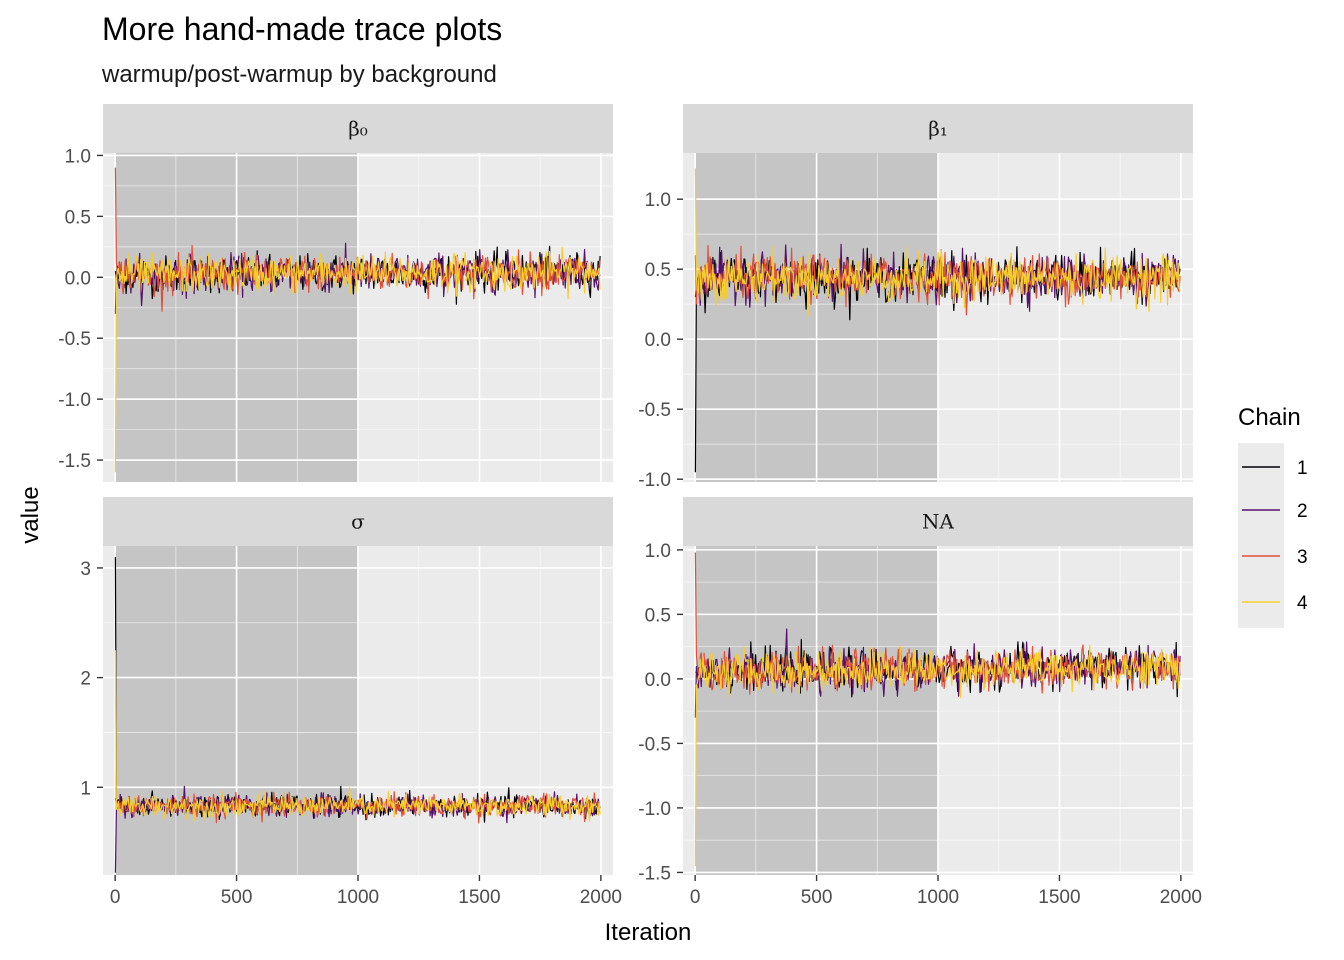 The width and height of the screenshot is (1344, 960). I want to click on legend: Chain 1 2 3 4, so click(1273, 516).